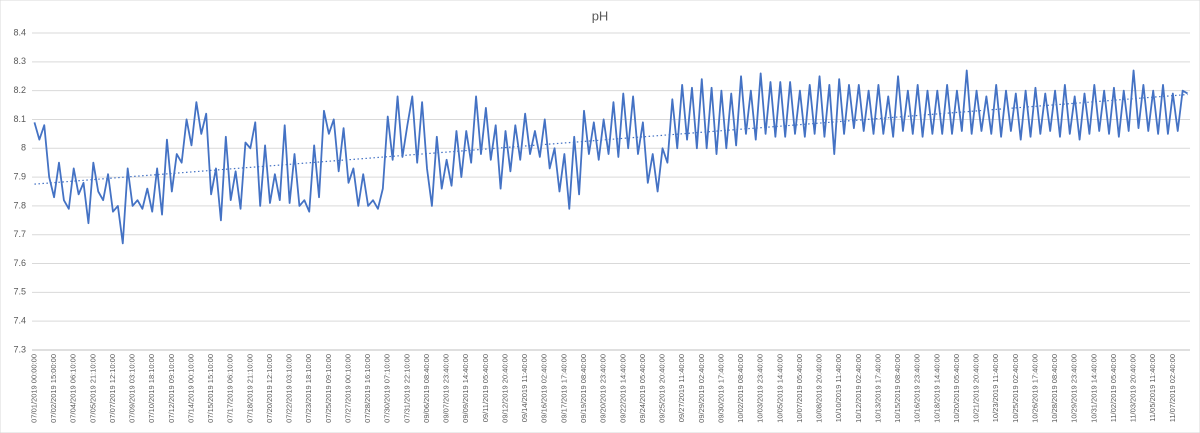  I want to click on x-tick-label: 07/22/2019 03:10:00, so click(289, 388).